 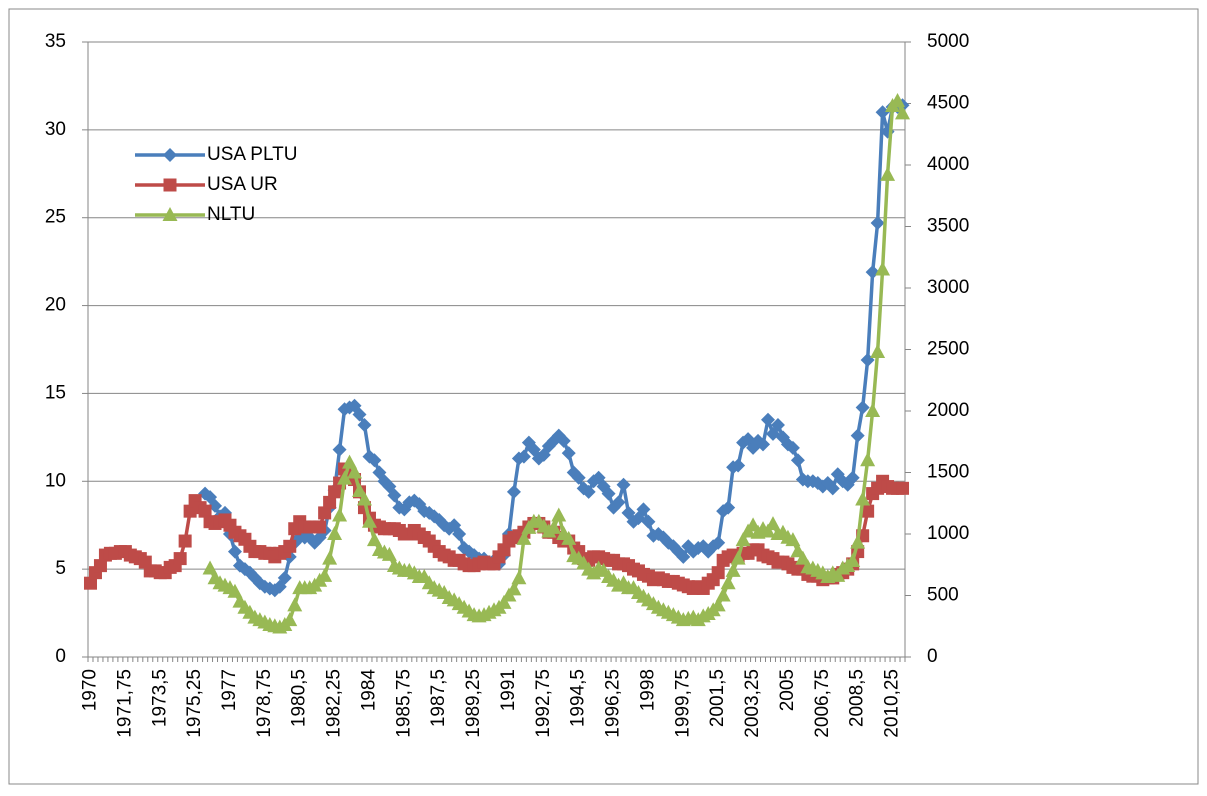 I want to click on x-tick-label: 1982,25, so click(x=334, y=703).